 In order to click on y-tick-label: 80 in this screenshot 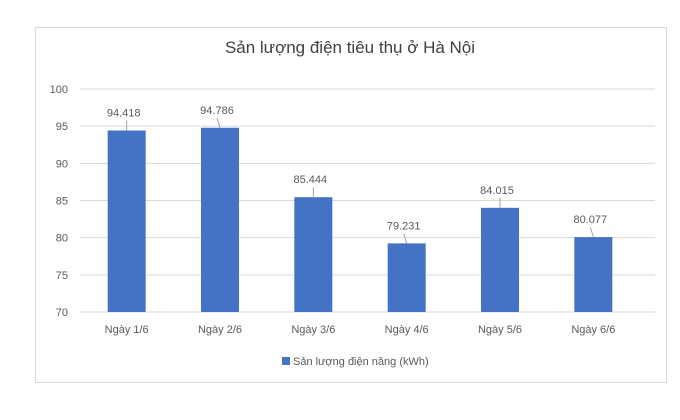, I will do `click(62, 239)`.